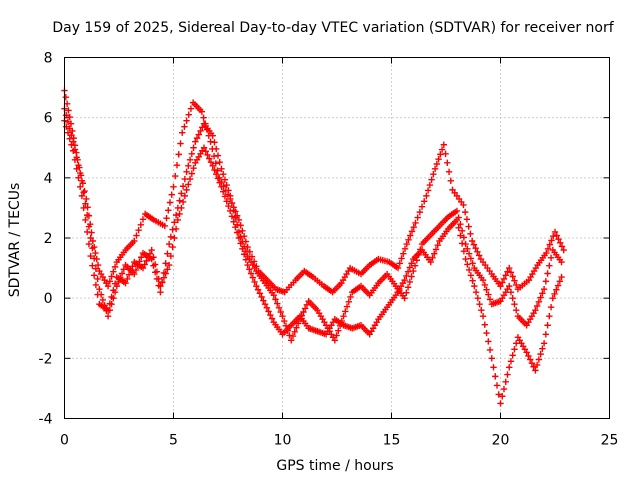 The width and height of the screenshot is (640, 480). What do you see at coordinates (392, 441) in the screenshot?
I see `x-tick-label: 15` at bounding box center [392, 441].